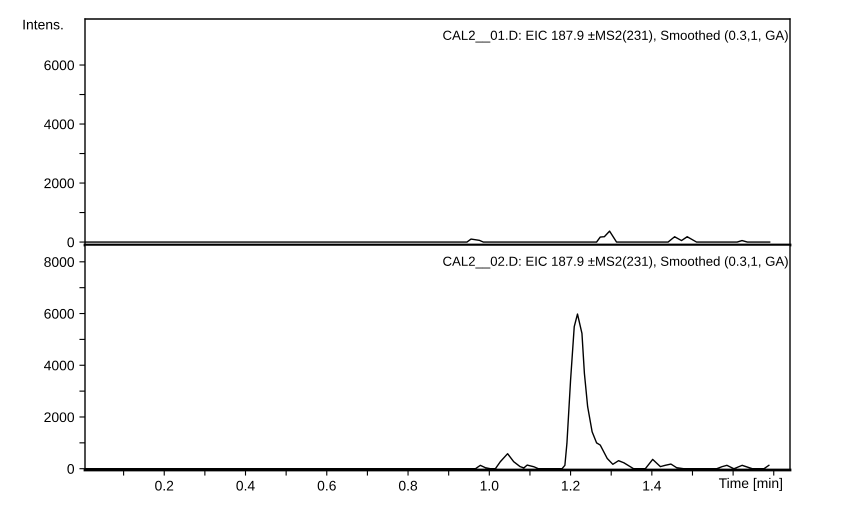 Image resolution: width=841 pixels, height=509 pixels. I want to click on x-tick-label: 0.4, so click(245, 485).